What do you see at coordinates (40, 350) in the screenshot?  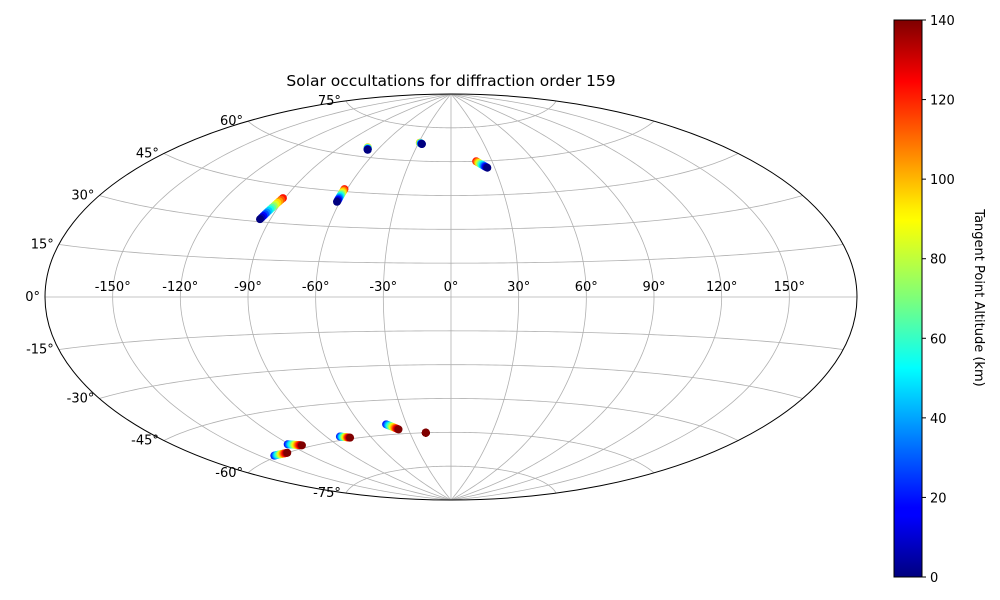 I see `y-tick-label: -15°` at bounding box center [40, 350].